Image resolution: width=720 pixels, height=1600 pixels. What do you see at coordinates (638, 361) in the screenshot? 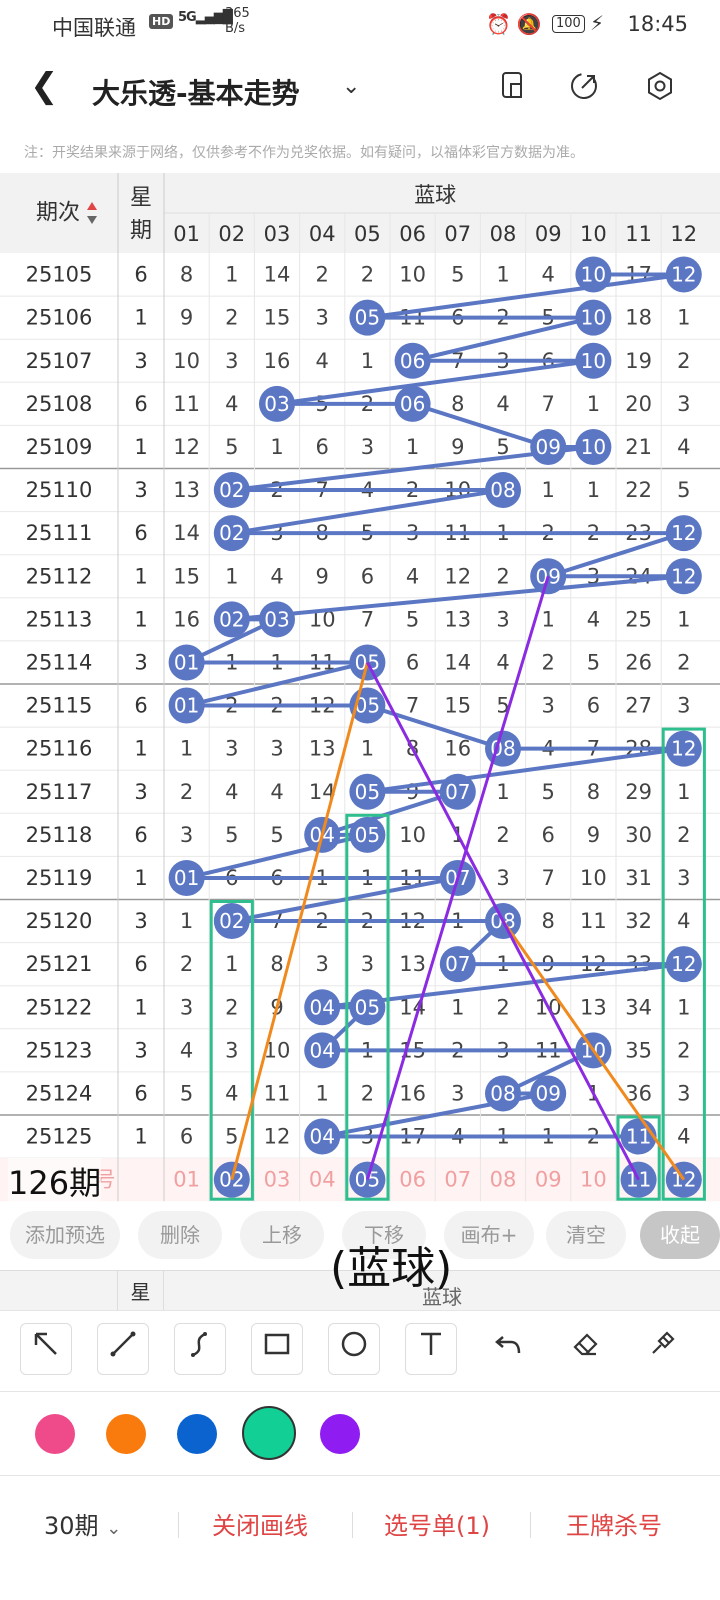
I see `miss-count-cell: 19` at bounding box center [638, 361].